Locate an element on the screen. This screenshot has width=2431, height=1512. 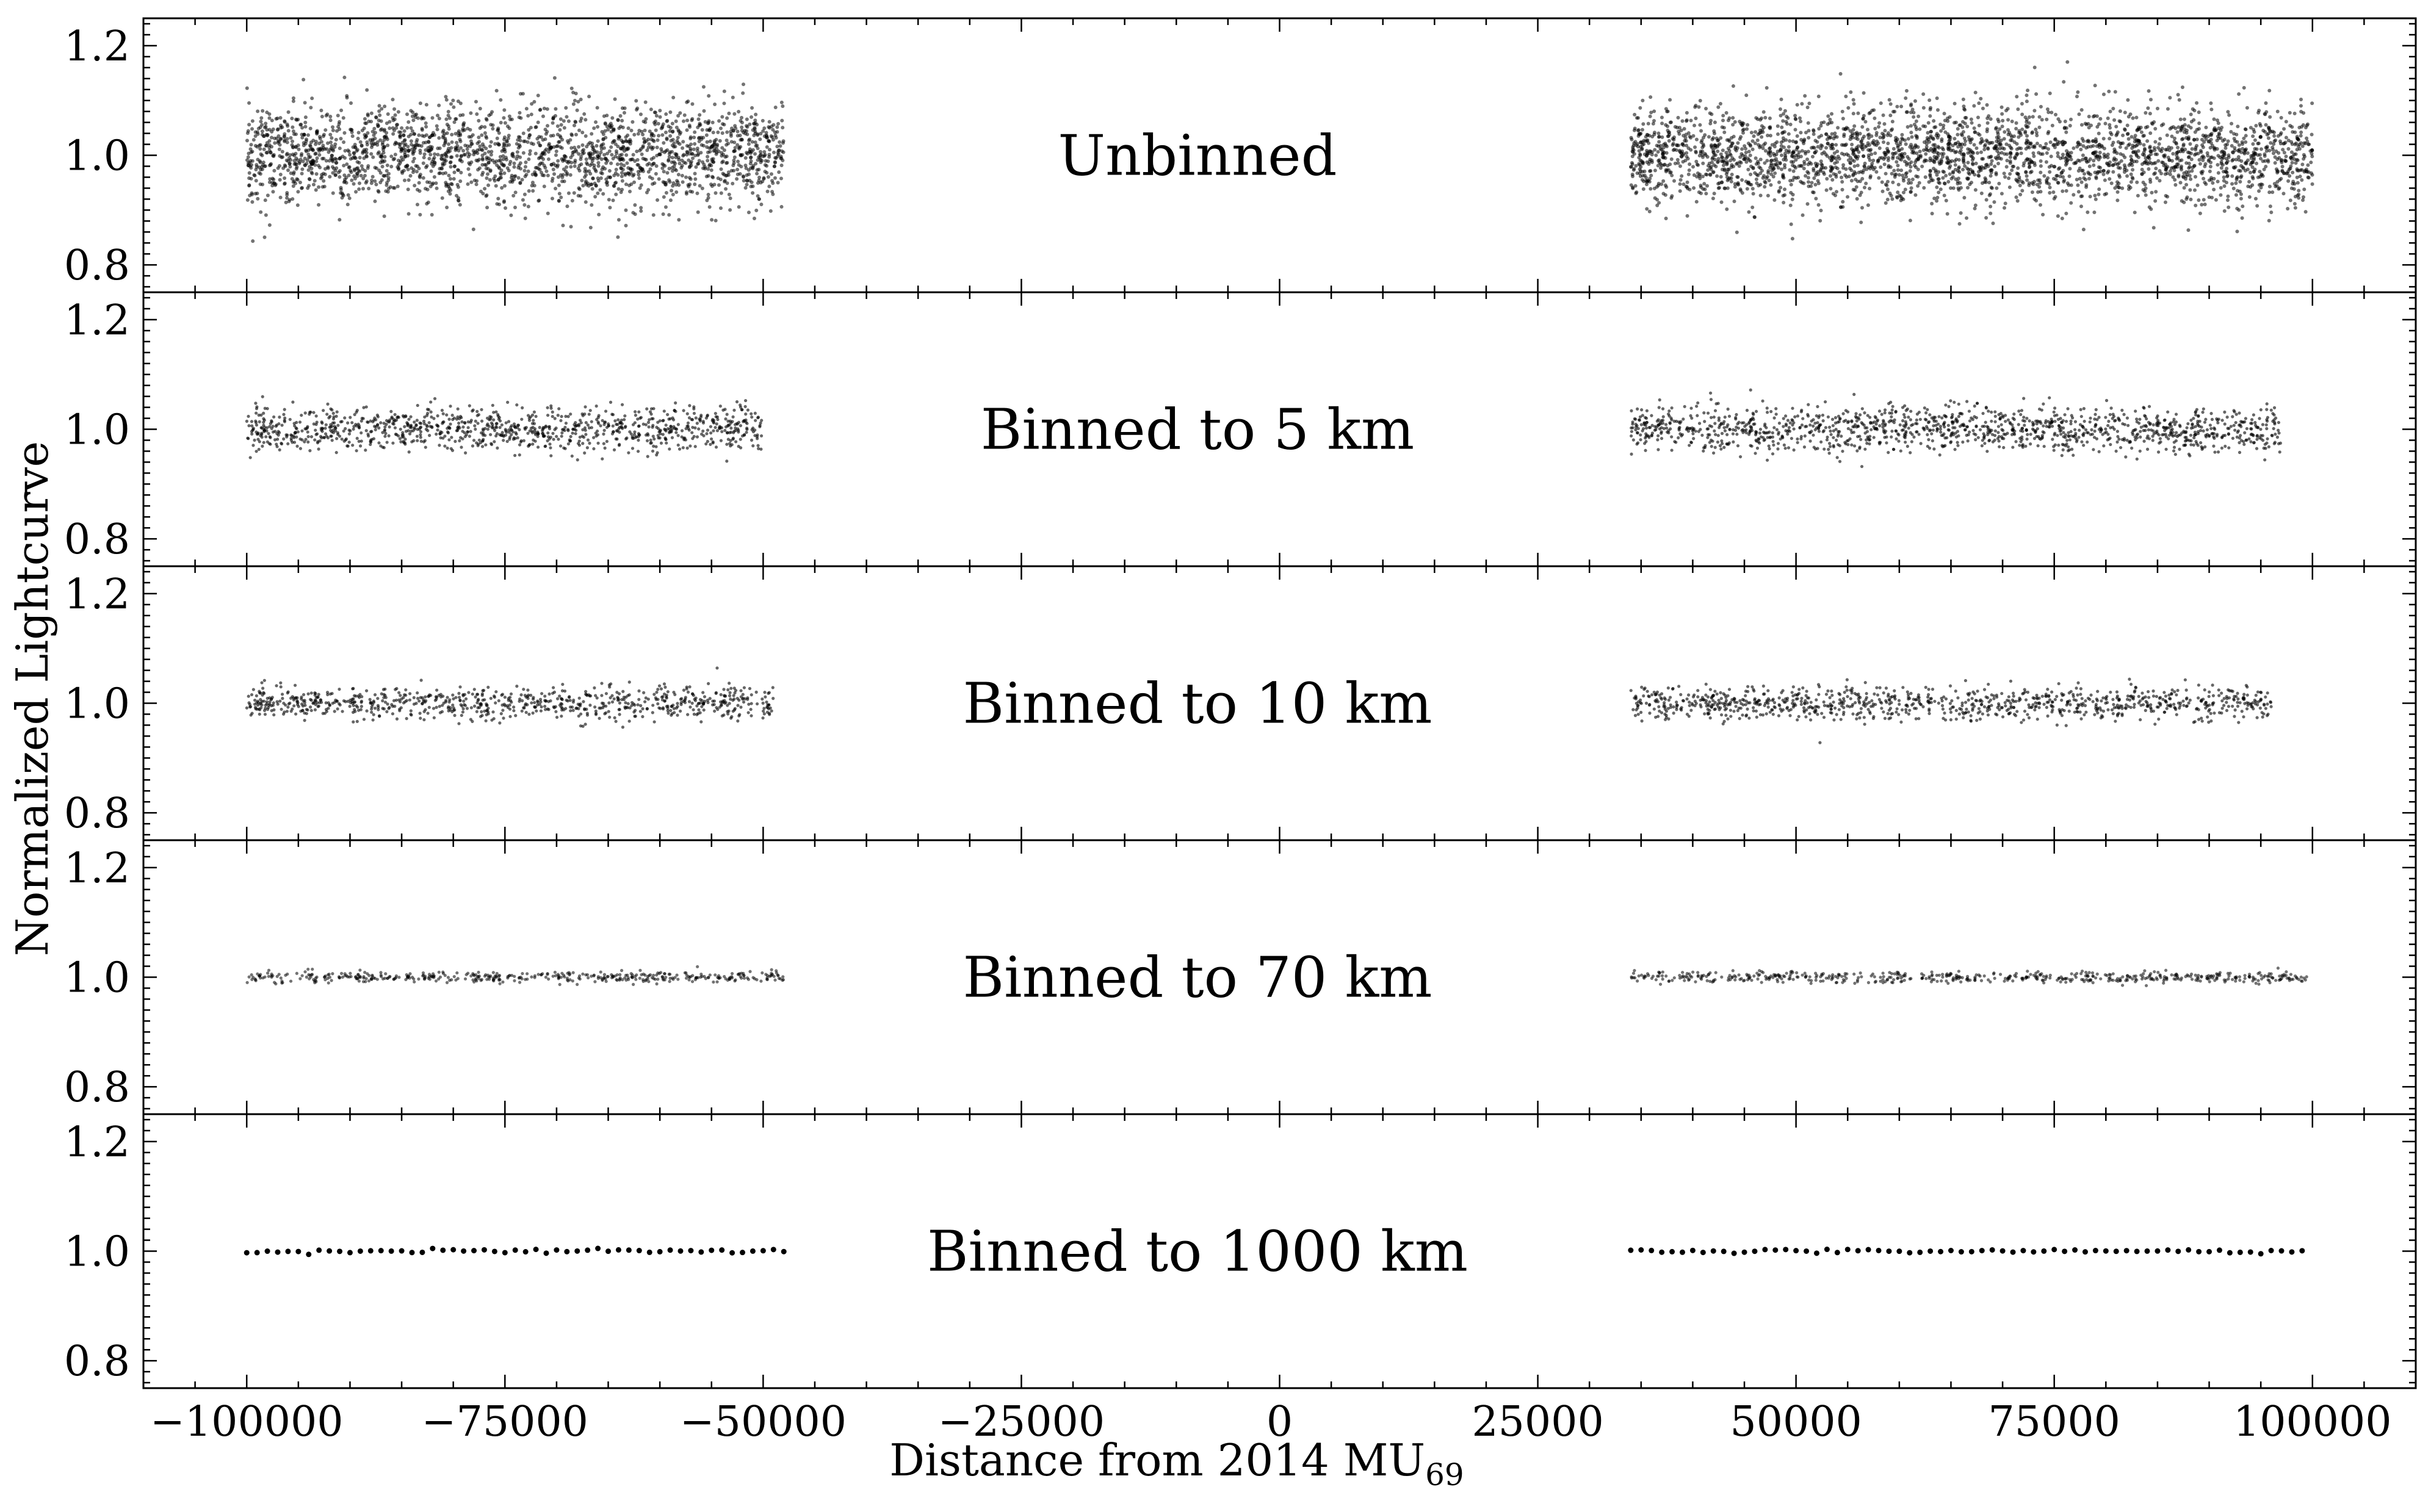
panel-data-points is located at coordinates (1279, 151).